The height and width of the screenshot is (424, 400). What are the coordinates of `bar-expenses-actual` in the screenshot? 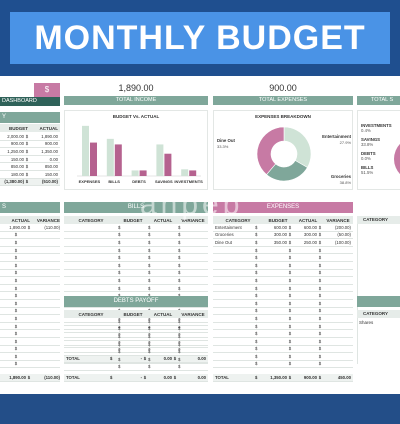 It's located at (93, 159).